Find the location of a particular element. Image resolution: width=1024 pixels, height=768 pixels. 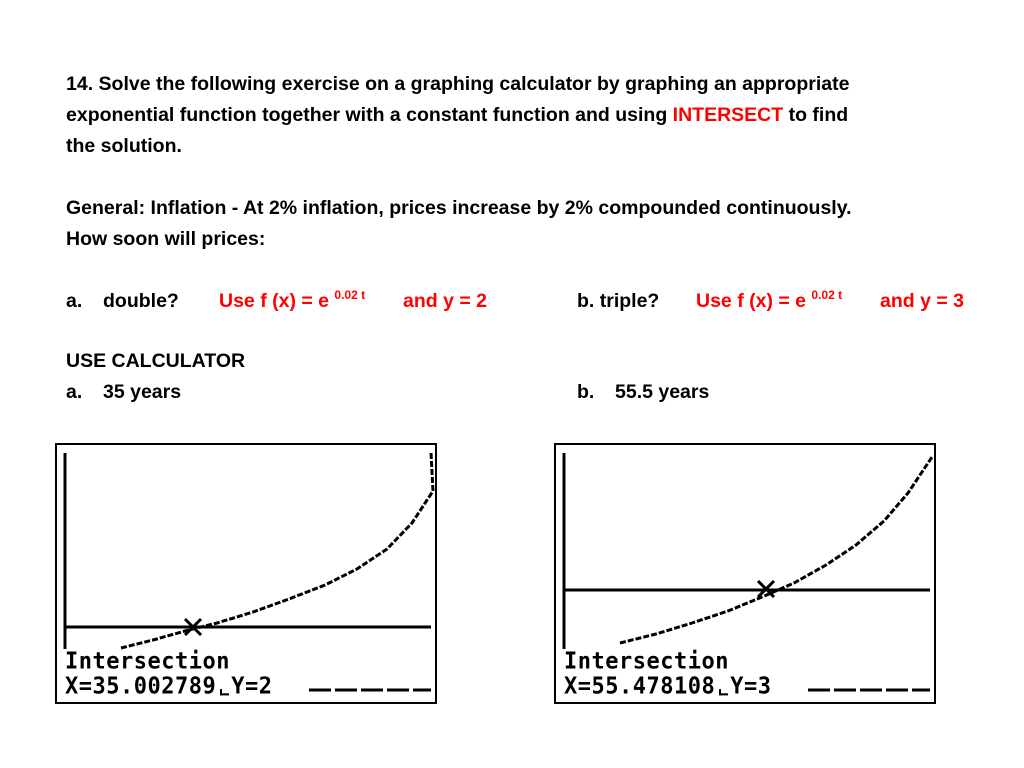

part-a-hint-exponent: 0.02 t is located at coordinates (350, 295).